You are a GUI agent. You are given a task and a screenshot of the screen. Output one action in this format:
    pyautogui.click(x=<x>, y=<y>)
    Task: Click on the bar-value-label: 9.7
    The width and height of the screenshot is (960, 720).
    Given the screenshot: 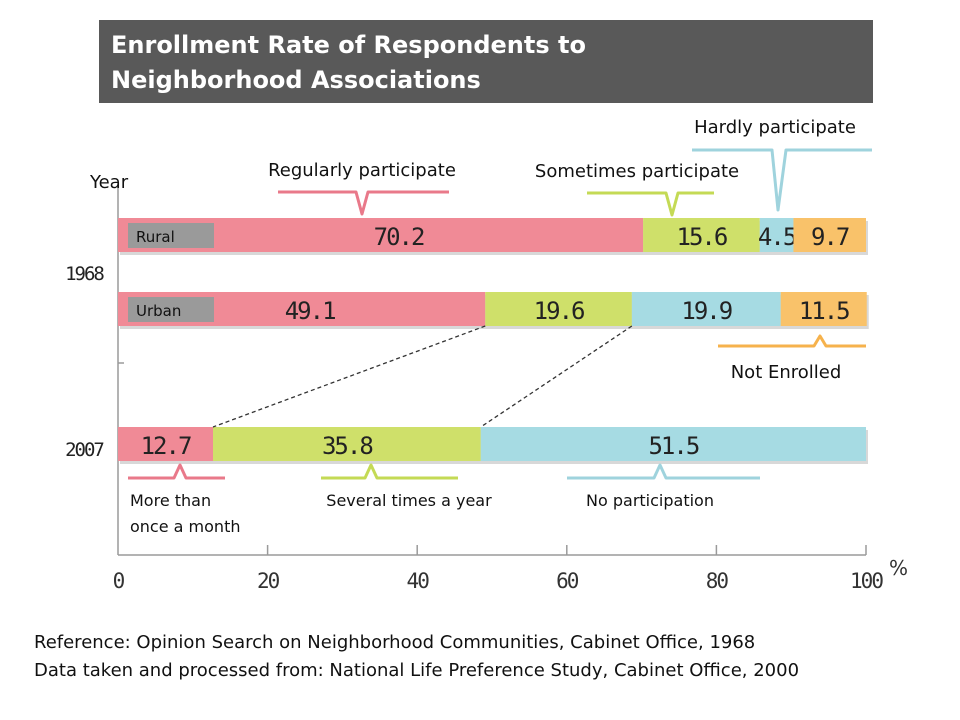 What is the action you would take?
    pyautogui.click(x=830, y=237)
    